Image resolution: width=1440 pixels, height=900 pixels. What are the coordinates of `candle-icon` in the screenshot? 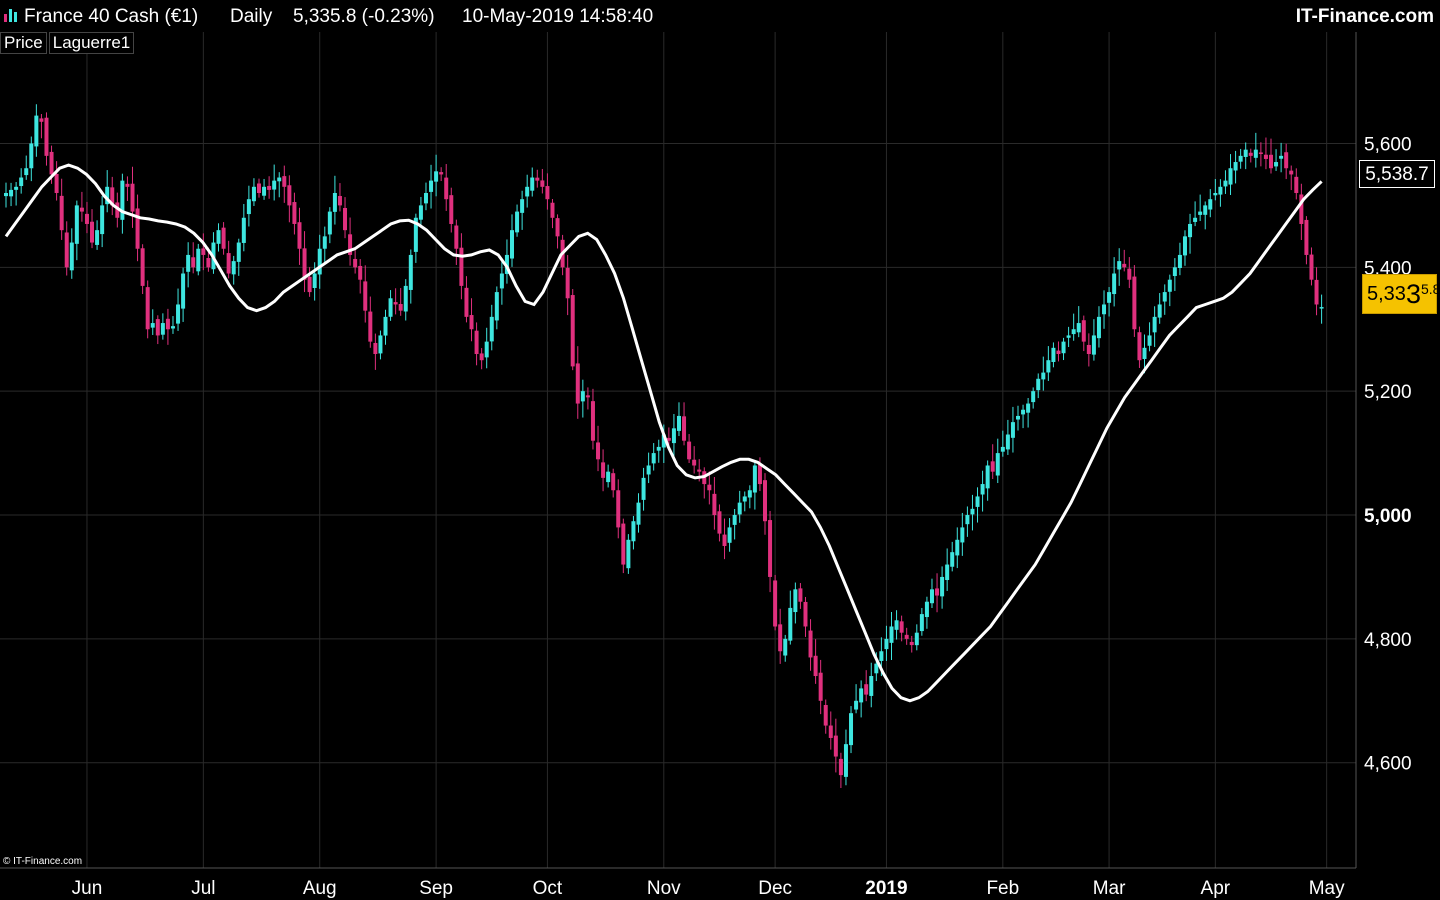 It's located at (10, 15).